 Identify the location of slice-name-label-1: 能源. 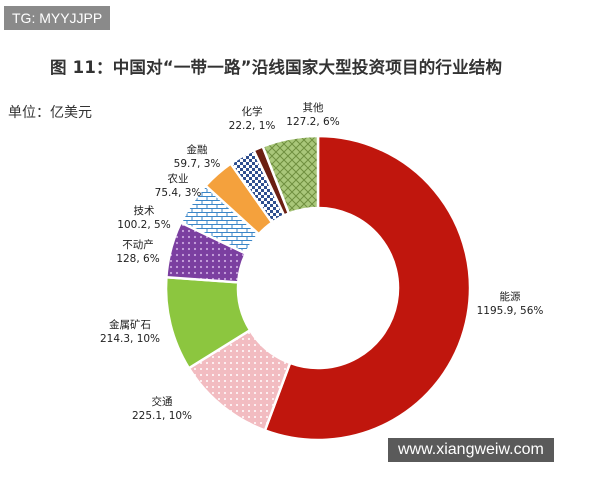
(510, 296).